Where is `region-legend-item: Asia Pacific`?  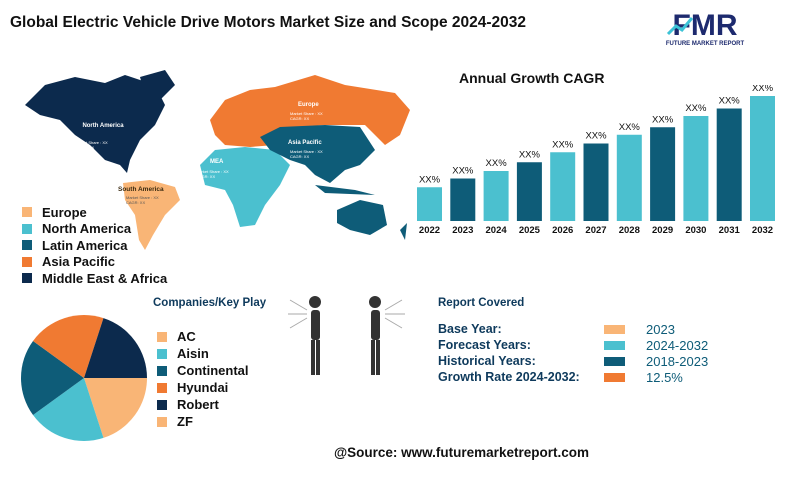
region-legend-item: Asia Pacific is located at coordinates (94, 262).